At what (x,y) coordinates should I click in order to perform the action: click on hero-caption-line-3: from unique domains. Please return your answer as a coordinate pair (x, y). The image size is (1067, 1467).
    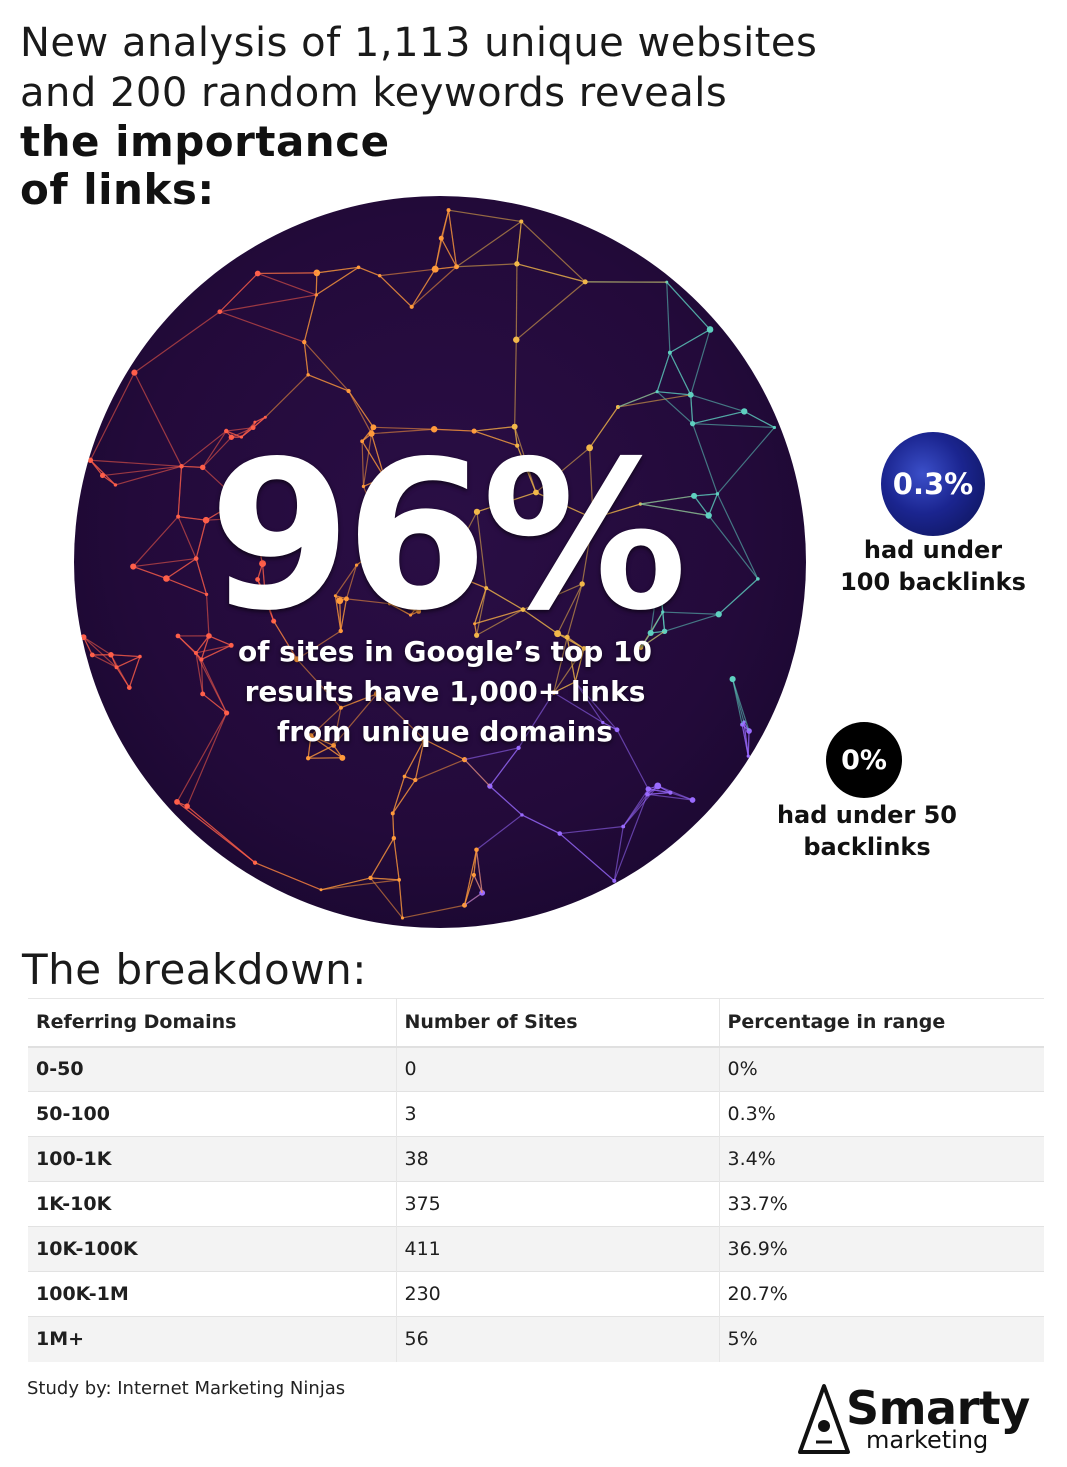
    Looking at the image, I should click on (445, 731).